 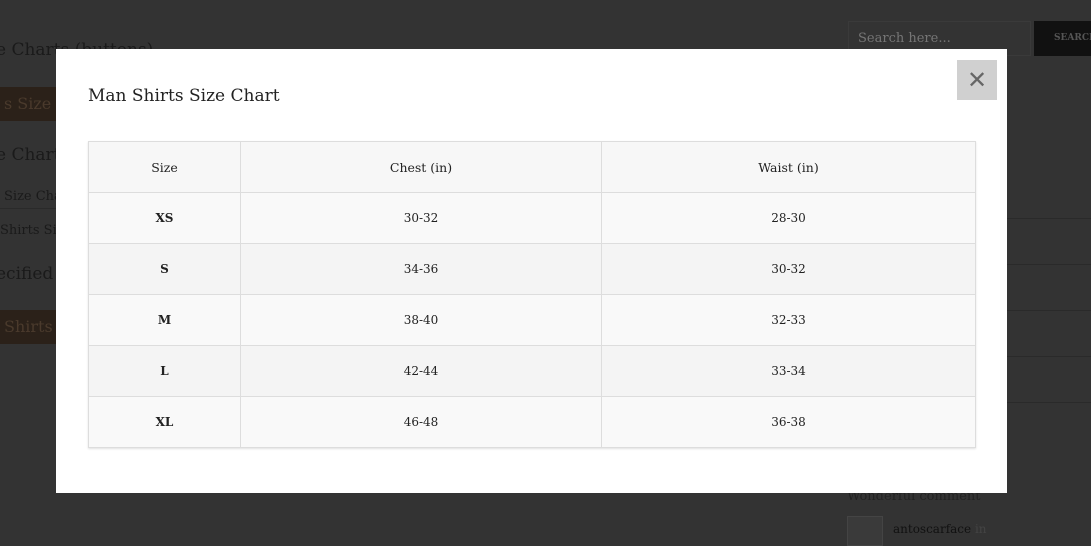 What do you see at coordinates (865, 531) in the screenshot?
I see `avatar` at bounding box center [865, 531].